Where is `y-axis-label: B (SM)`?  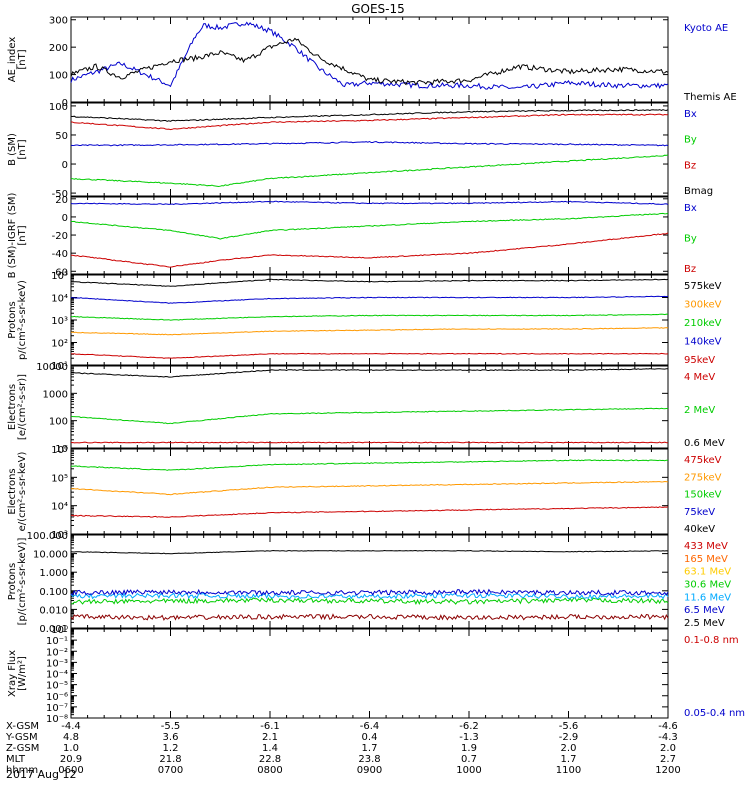
y-axis-label: B (SM) is located at coordinates (12, 149).